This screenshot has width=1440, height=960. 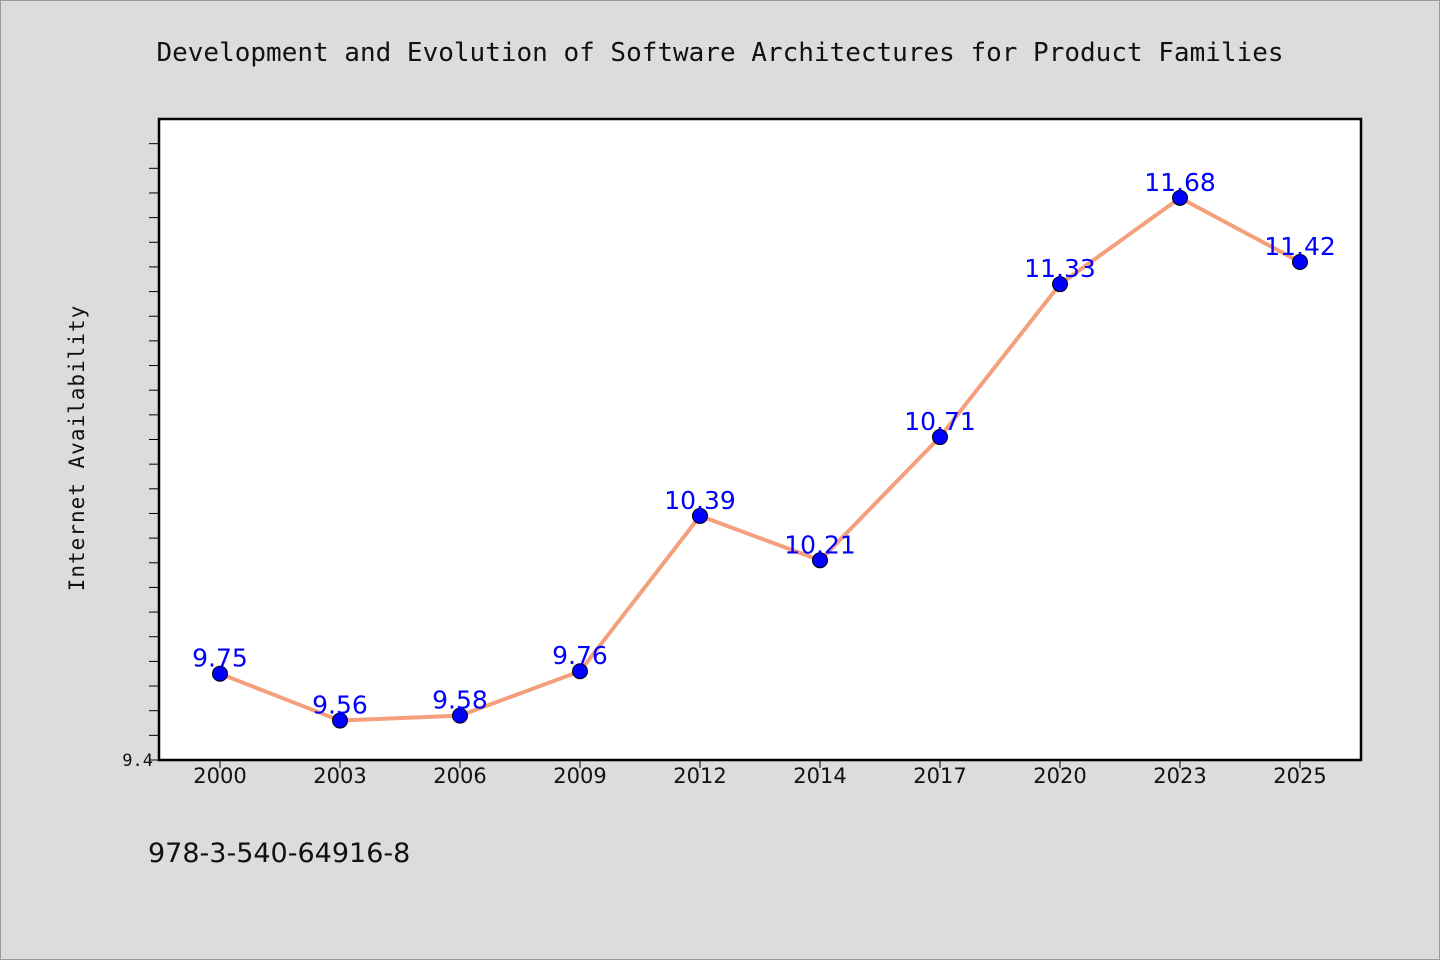 What do you see at coordinates (339, 776) in the screenshot?
I see `x-tick-label: 2003` at bounding box center [339, 776].